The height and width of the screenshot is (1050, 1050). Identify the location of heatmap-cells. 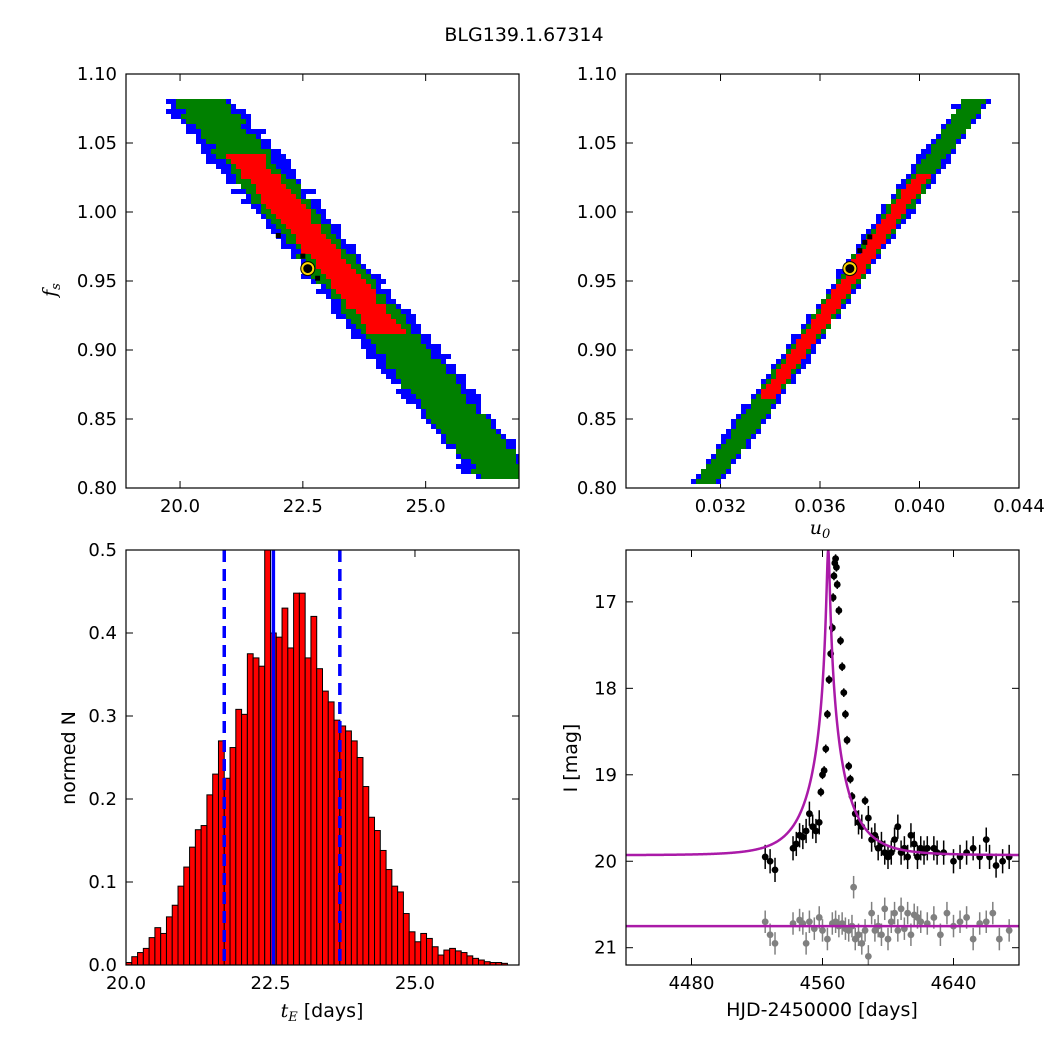
(342, 289).